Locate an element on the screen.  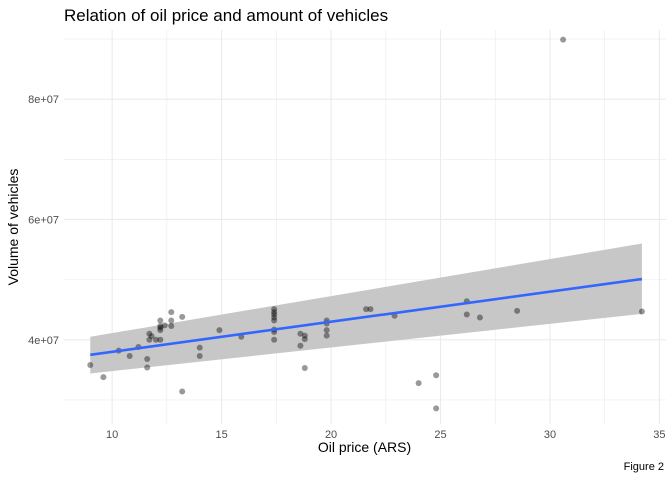
y-tick-label: 8e+07 is located at coordinates (43, 100).